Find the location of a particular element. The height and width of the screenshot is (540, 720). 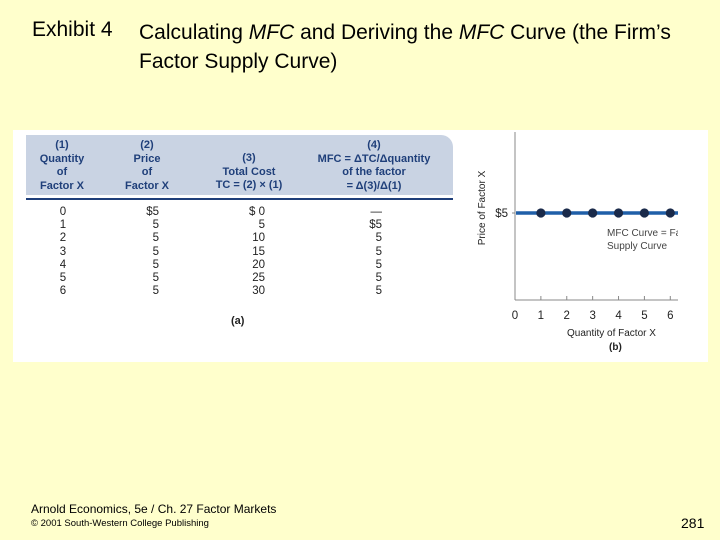

x-tick-label: 2 is located at coordinates (567, 316).